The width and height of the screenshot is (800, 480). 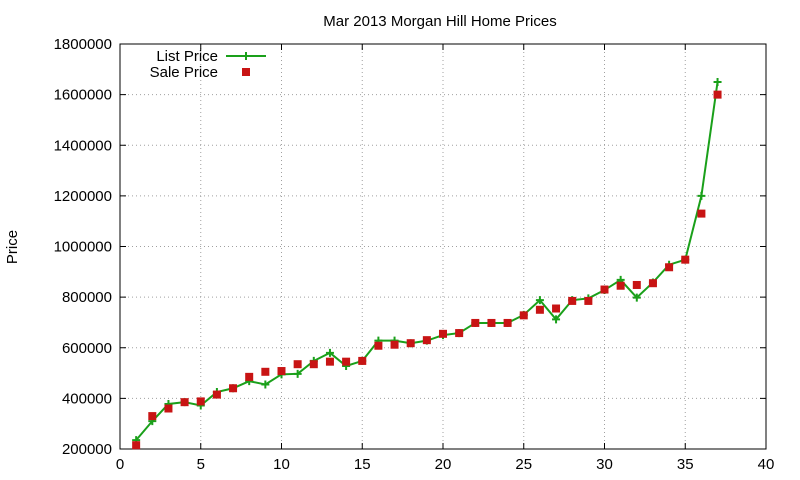 What do you see at coordinates (87, 297) in the screenshot?
I see `y-tick-label: 800000` at bounding box center [87, 297].